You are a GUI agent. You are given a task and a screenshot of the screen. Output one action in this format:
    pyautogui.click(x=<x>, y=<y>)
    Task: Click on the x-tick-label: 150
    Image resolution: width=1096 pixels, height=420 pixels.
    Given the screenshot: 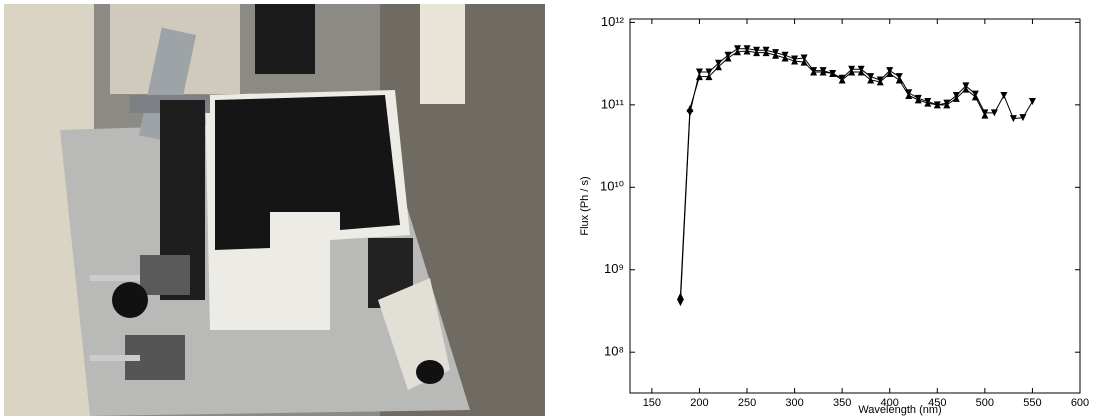 What is the action you would take?
    pyautogui.click(x=652, y=403)
    